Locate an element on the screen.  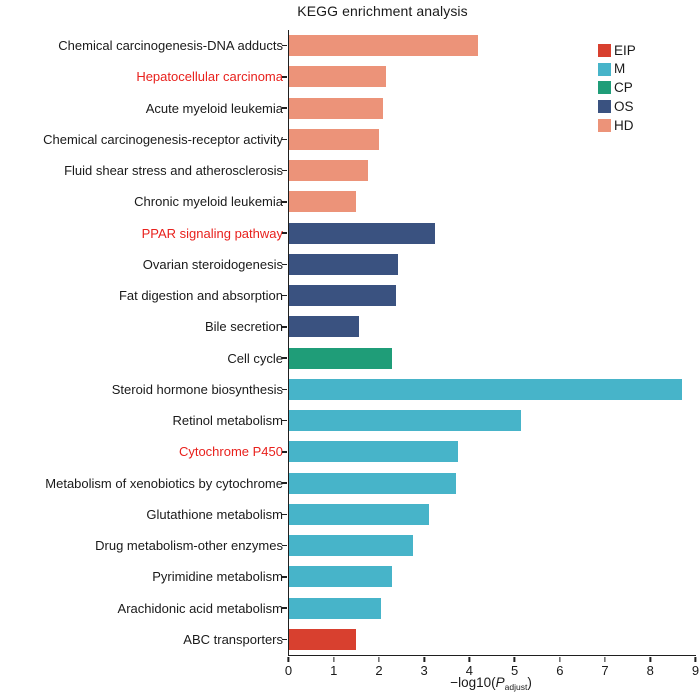
category-label: Steroid hormone biosynthesis is located at coordinates (197, 389).